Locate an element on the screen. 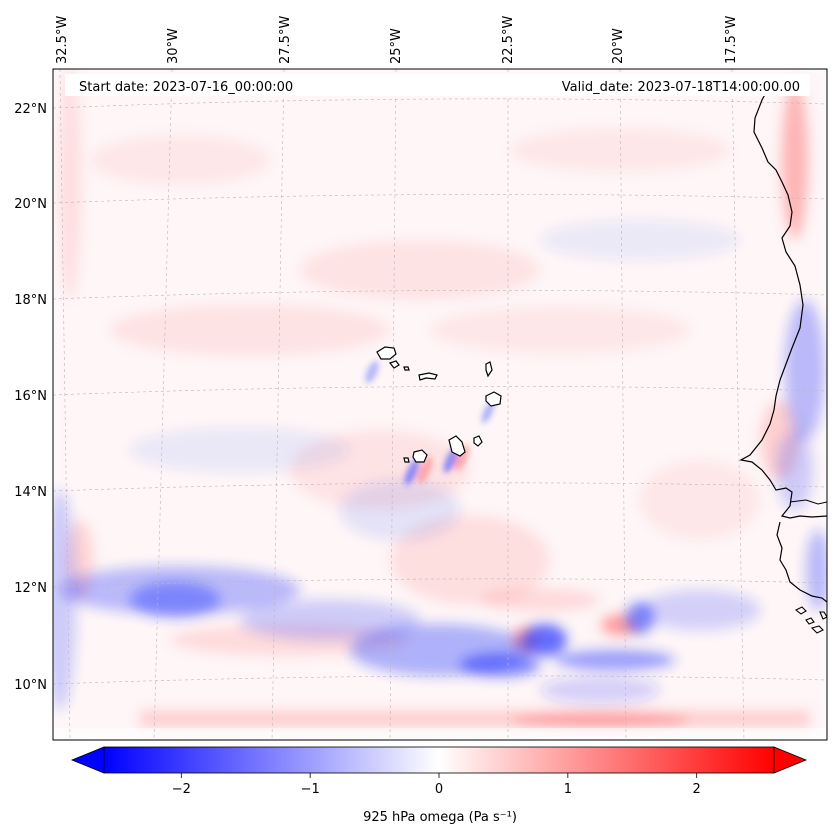 The image size is (837, 839). lon-label: 17.5°W is located at coordinates (731, 40).